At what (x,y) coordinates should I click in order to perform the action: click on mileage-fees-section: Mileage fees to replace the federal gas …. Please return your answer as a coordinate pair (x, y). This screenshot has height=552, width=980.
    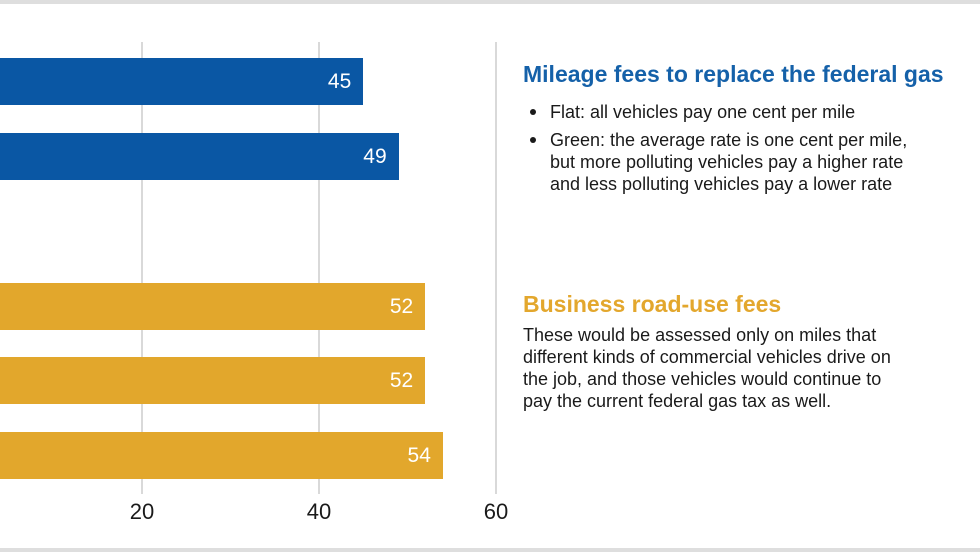
    Looking at the image, I should click on (751, 127).